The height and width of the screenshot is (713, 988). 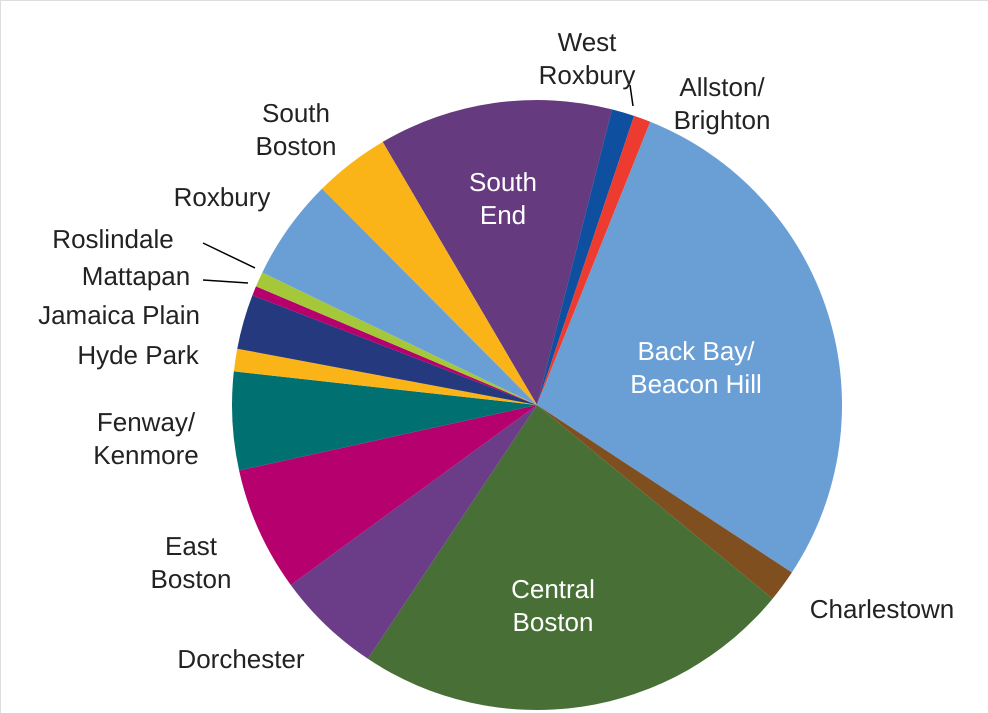 What do you see at coordinates (553, 605) in the screenshot?
I see `slice-label: Central Boston` at bounding box center [553, 605].